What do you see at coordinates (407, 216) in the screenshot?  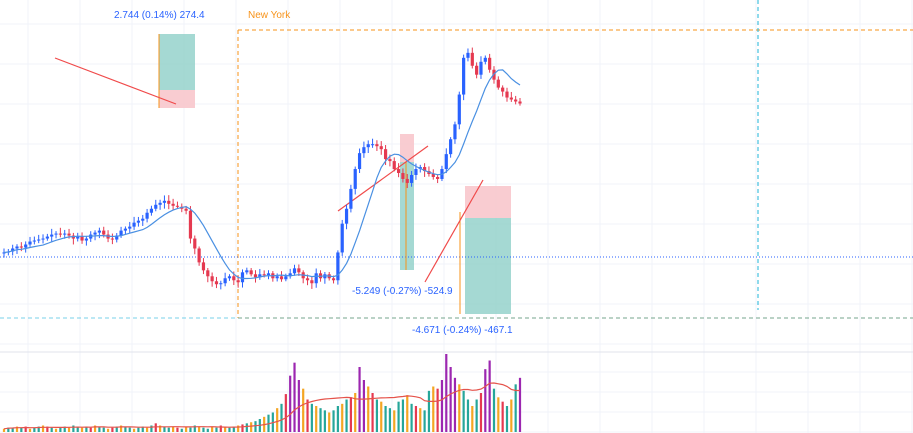 I see `short-position-profit-zone` at bounding box center [407, 216].